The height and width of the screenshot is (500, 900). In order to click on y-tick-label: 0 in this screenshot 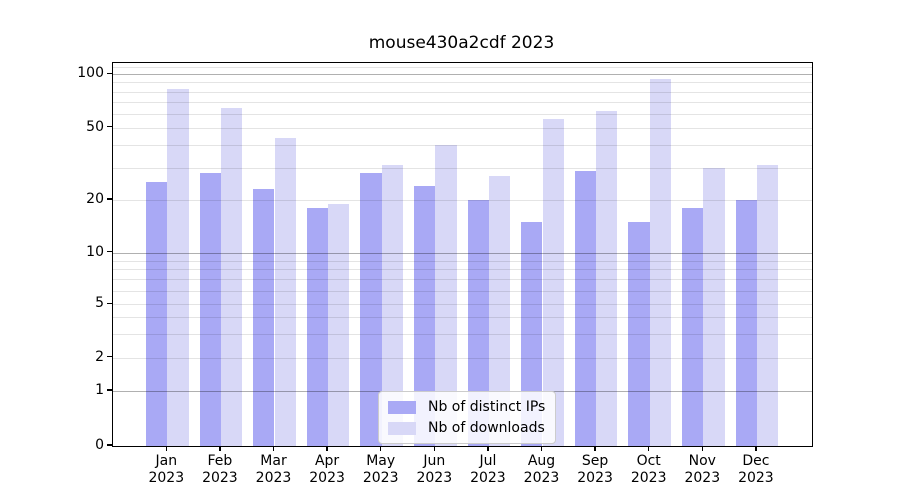, I will do `click(99, 445)`.